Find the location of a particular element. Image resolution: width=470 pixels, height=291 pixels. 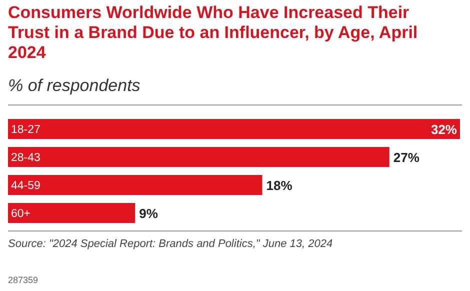

data-label: 32% is located at coordinates (444, 129).